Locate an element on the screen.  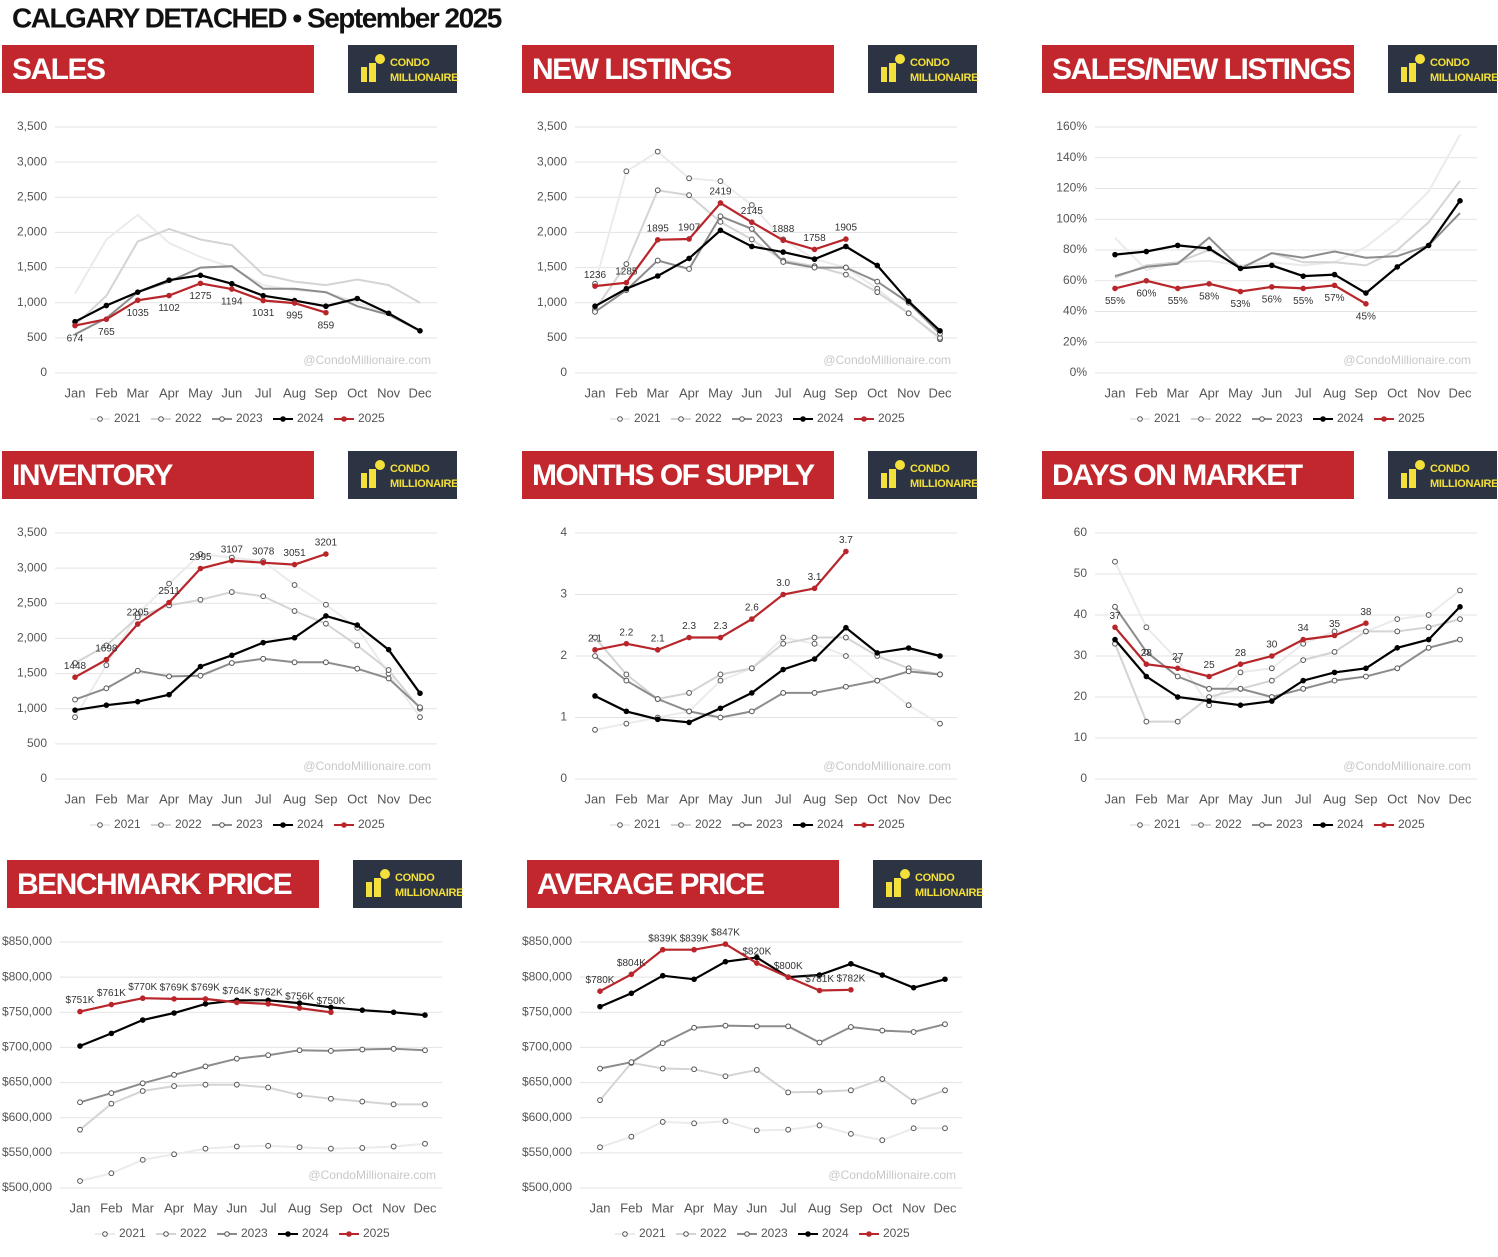
data-label: 3.0 is located at coordinates (783, 583).